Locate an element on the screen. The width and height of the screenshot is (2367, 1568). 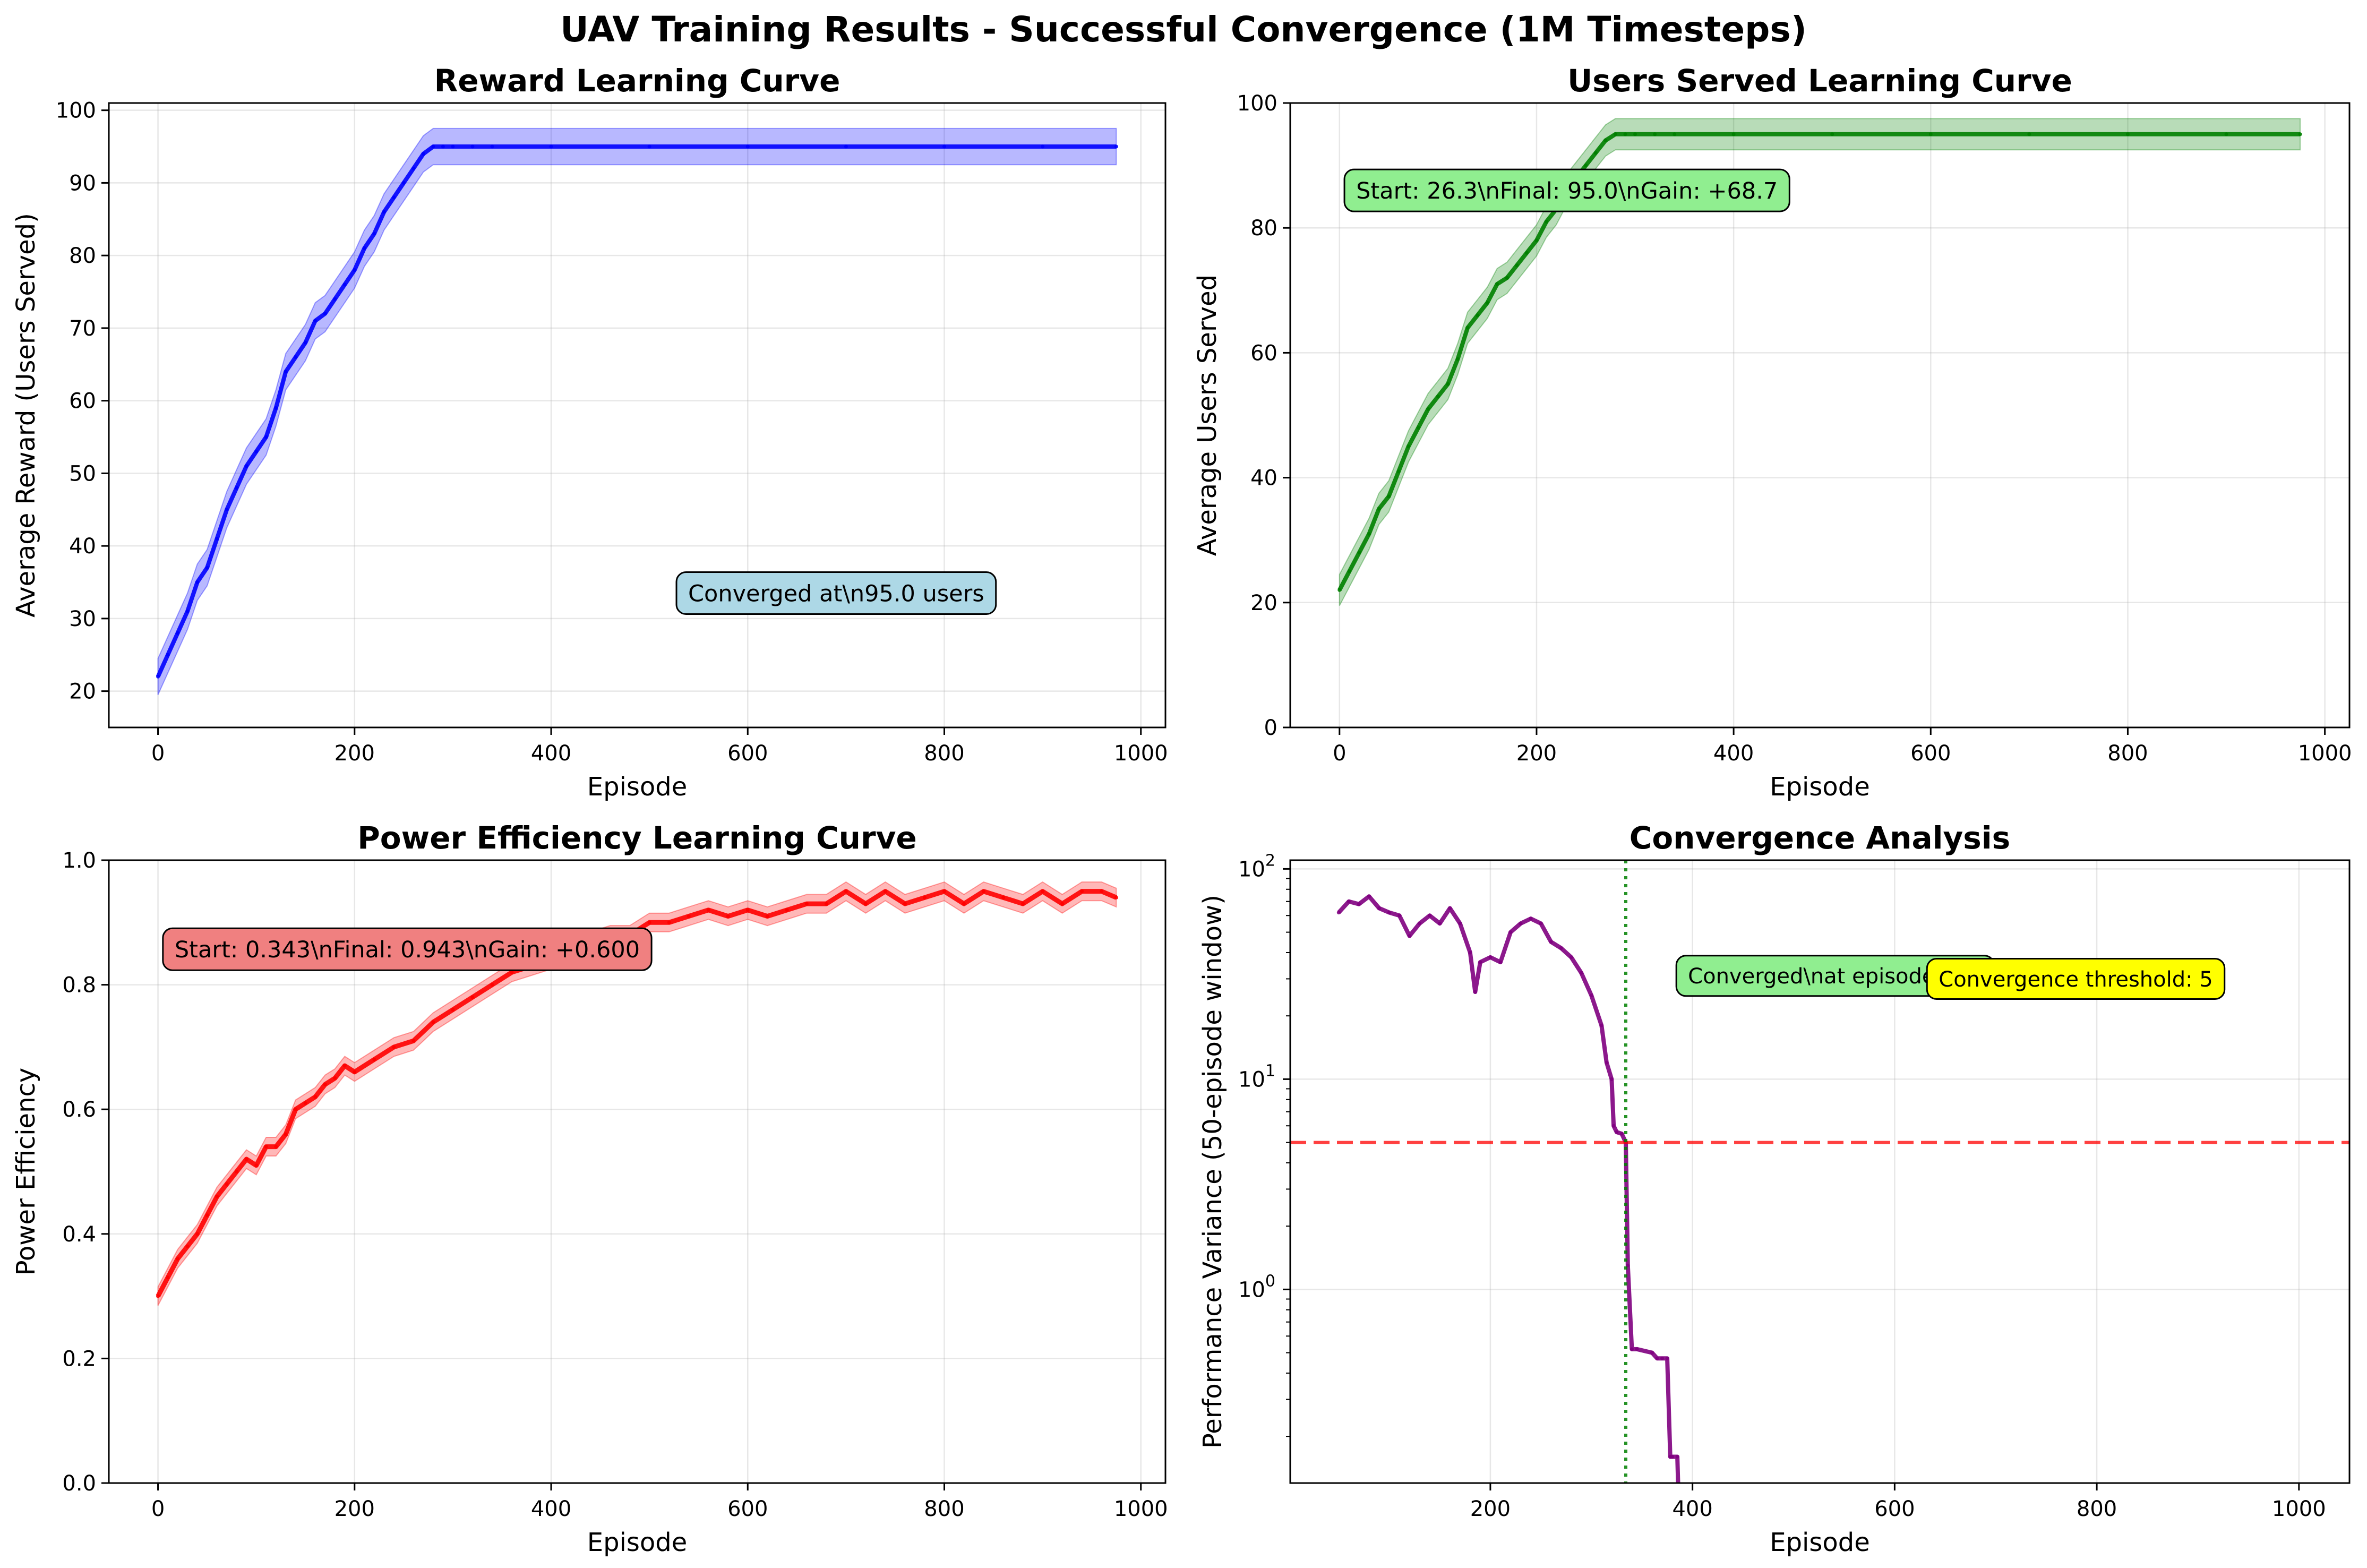
annotation-text: Converged at\n95.0 users is located at coordinates (836, 594).